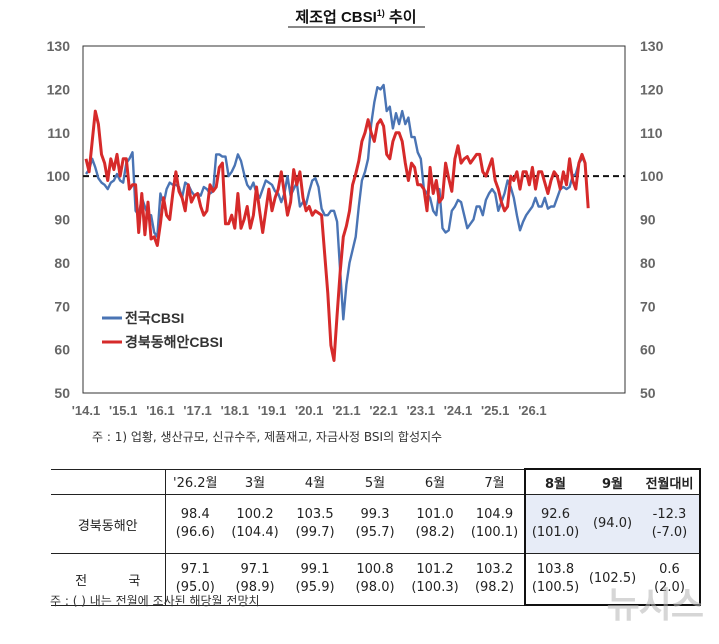 This screenshot has width=719, height=644. I want to click on table-cell: 97.1 (95.0), so click(195, 579).